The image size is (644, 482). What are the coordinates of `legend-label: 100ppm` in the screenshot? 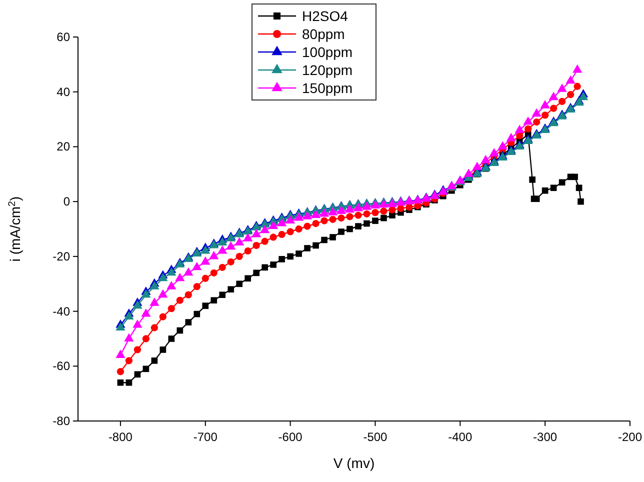 It's located at (327, 52).